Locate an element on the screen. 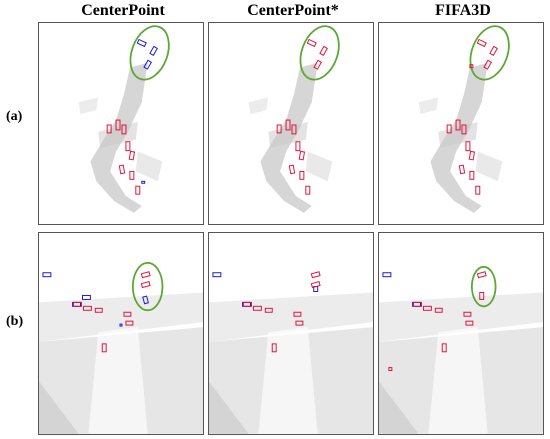 The image size is (550, 439). row-label-b: (b) is located at coordinates (15, 321).